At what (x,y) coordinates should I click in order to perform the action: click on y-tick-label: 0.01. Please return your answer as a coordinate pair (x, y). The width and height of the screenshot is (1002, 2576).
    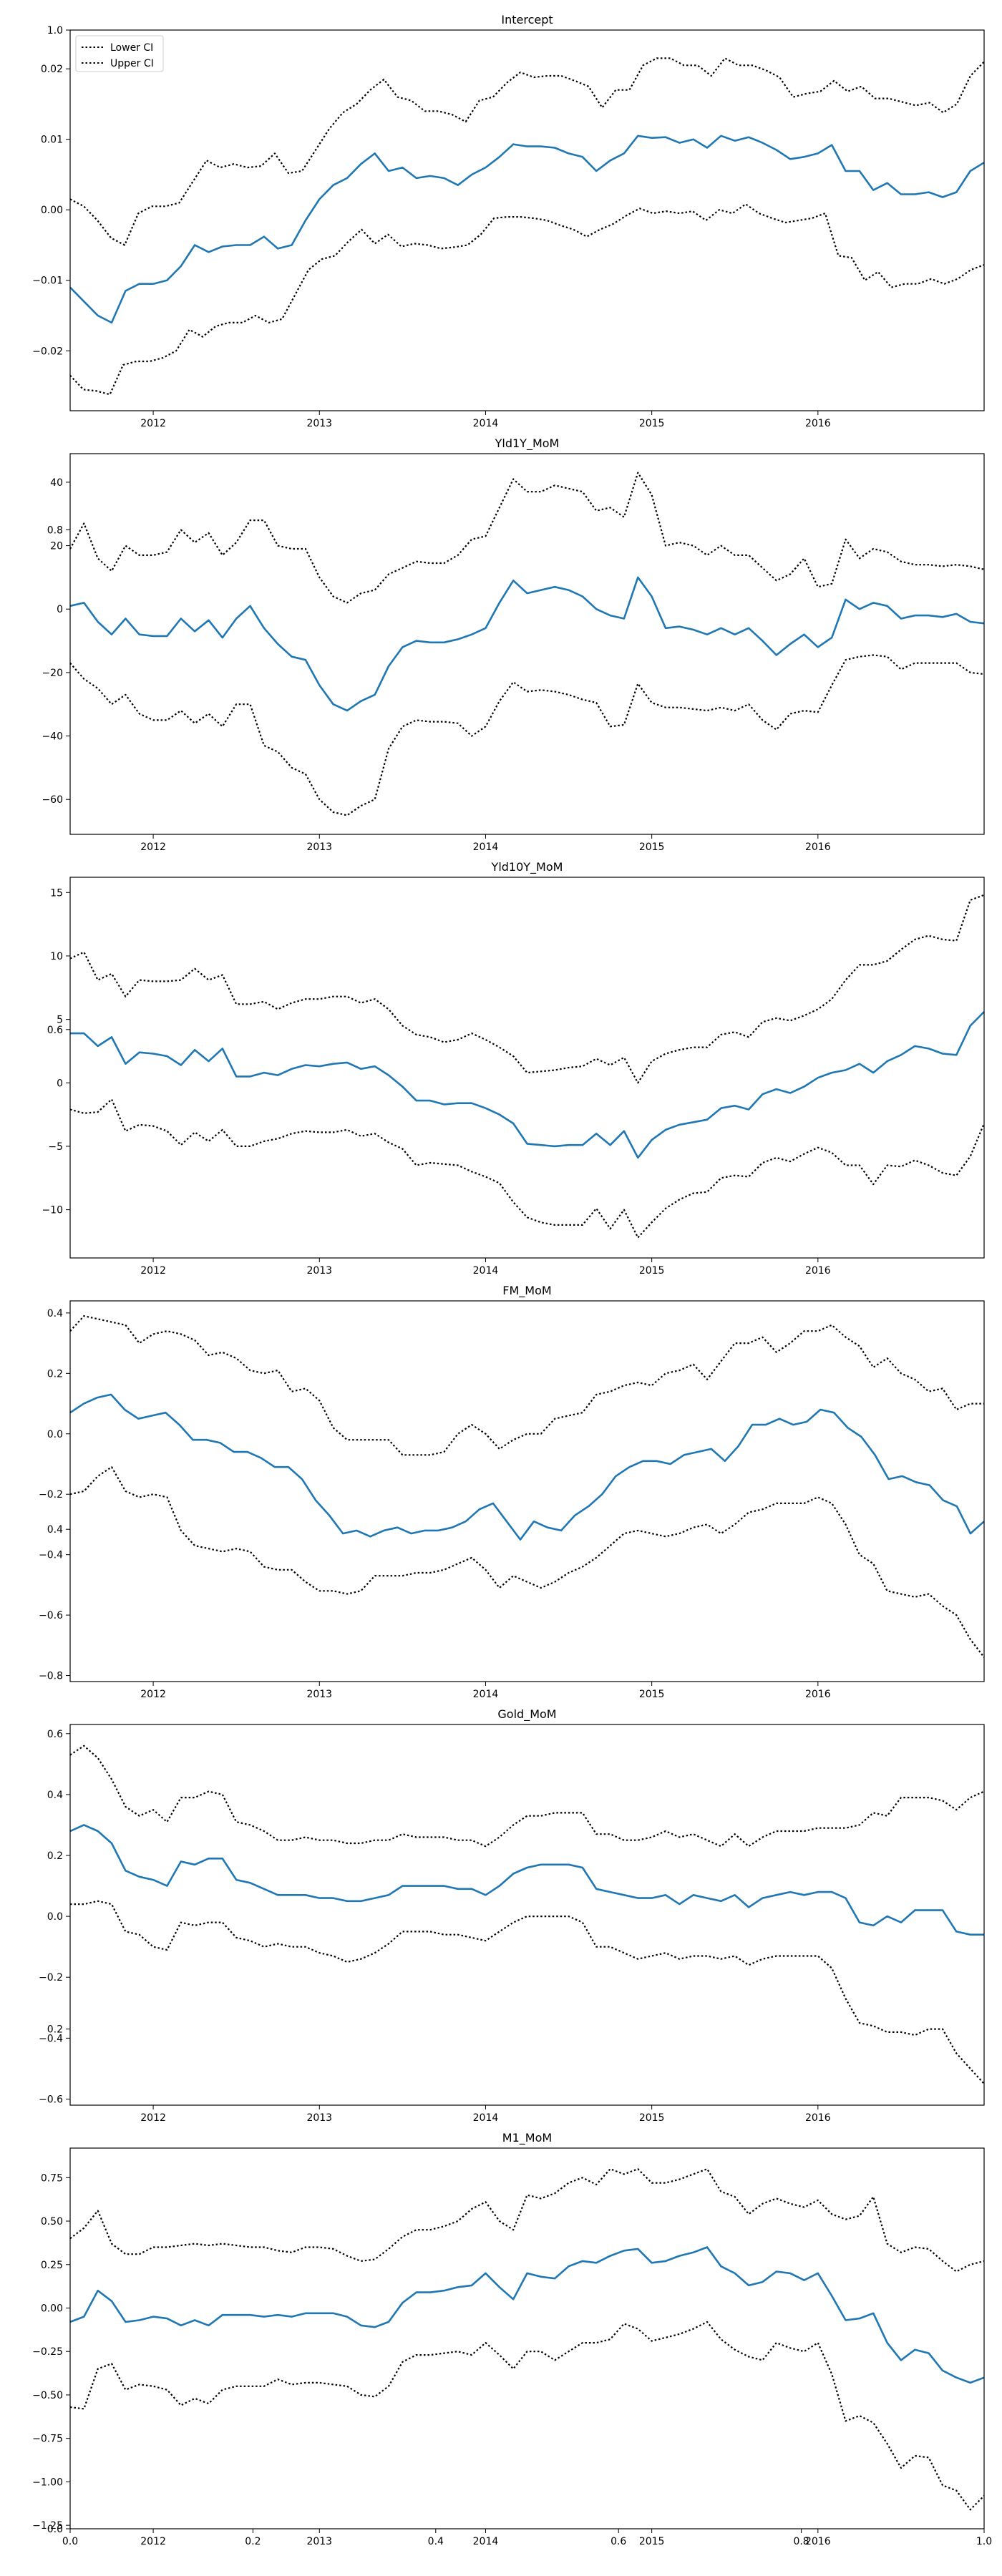
    Looking at the image, I should click on (52, 140).